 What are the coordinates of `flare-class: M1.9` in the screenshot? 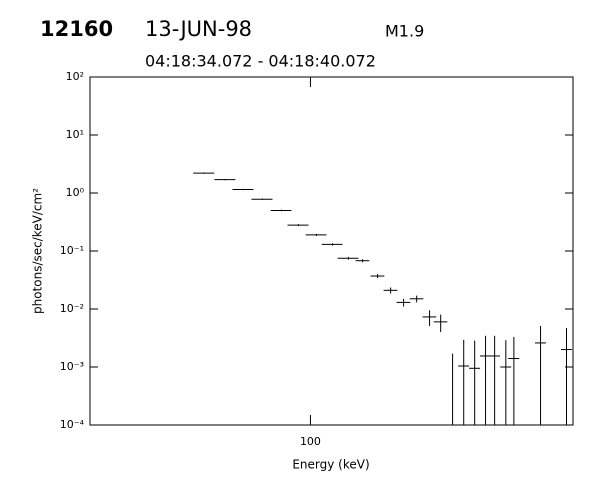 It's located at (404, 31).